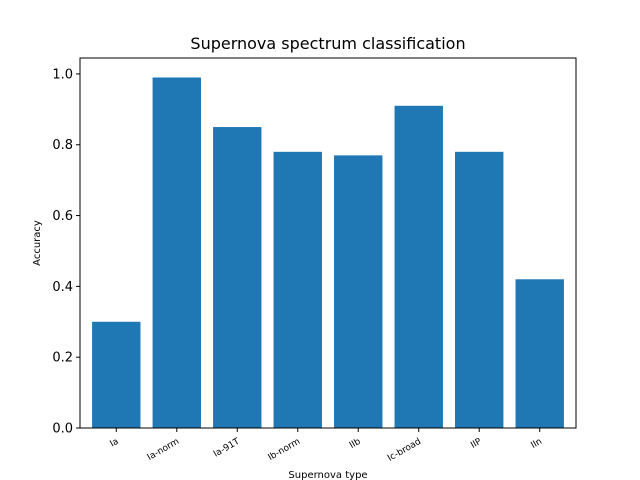 The image size is (640, 480). I want to click on y-axis: 0.0 0.2 0.4 0.6 0.8 1.0, so click(66, 252).